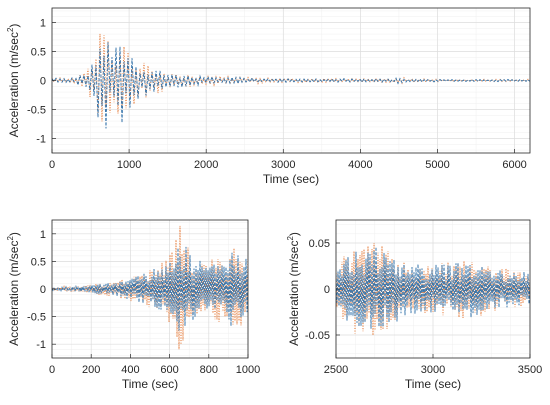 The image size is (550, 405). I want to click on x-tick-label: 2000, so click(206, 165).